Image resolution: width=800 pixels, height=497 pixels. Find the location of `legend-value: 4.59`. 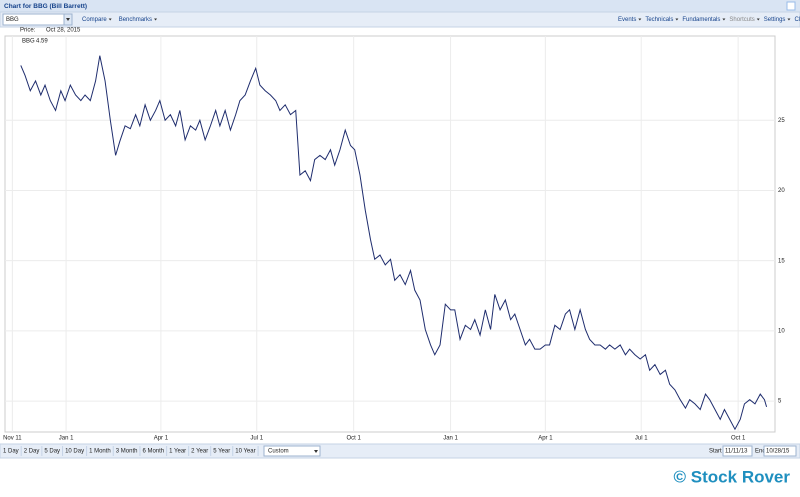

legend-value: 4.59 is located at coordinates (42, 42).